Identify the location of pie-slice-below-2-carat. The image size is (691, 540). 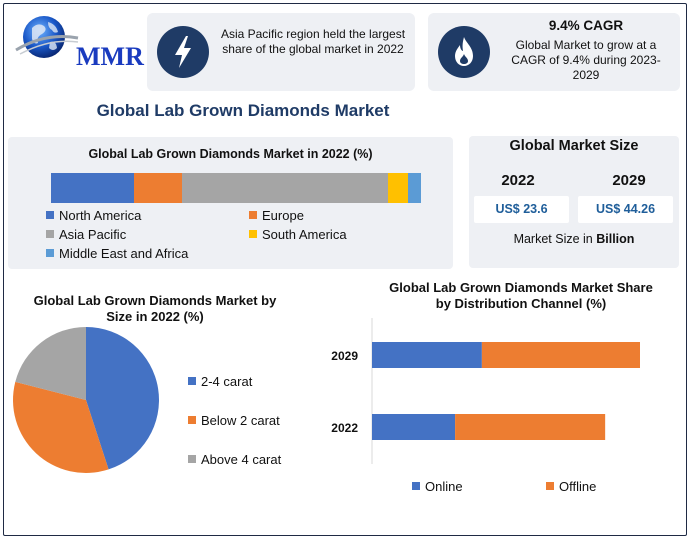
(60, 427).